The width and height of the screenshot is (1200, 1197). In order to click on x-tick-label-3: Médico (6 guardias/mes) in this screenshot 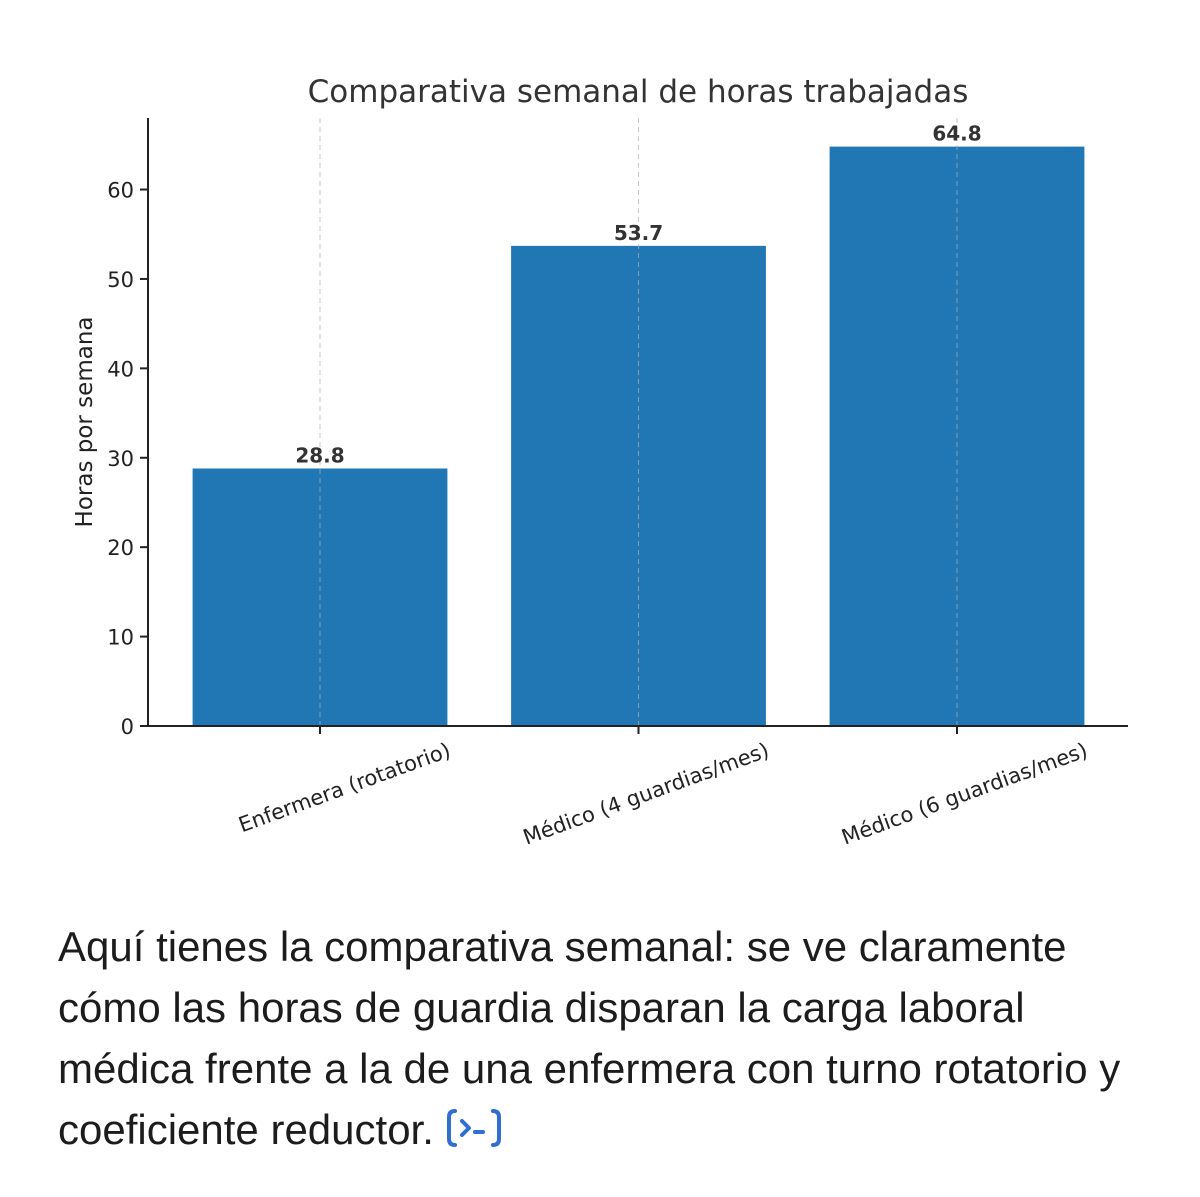, I will do `click(964, 793)`.